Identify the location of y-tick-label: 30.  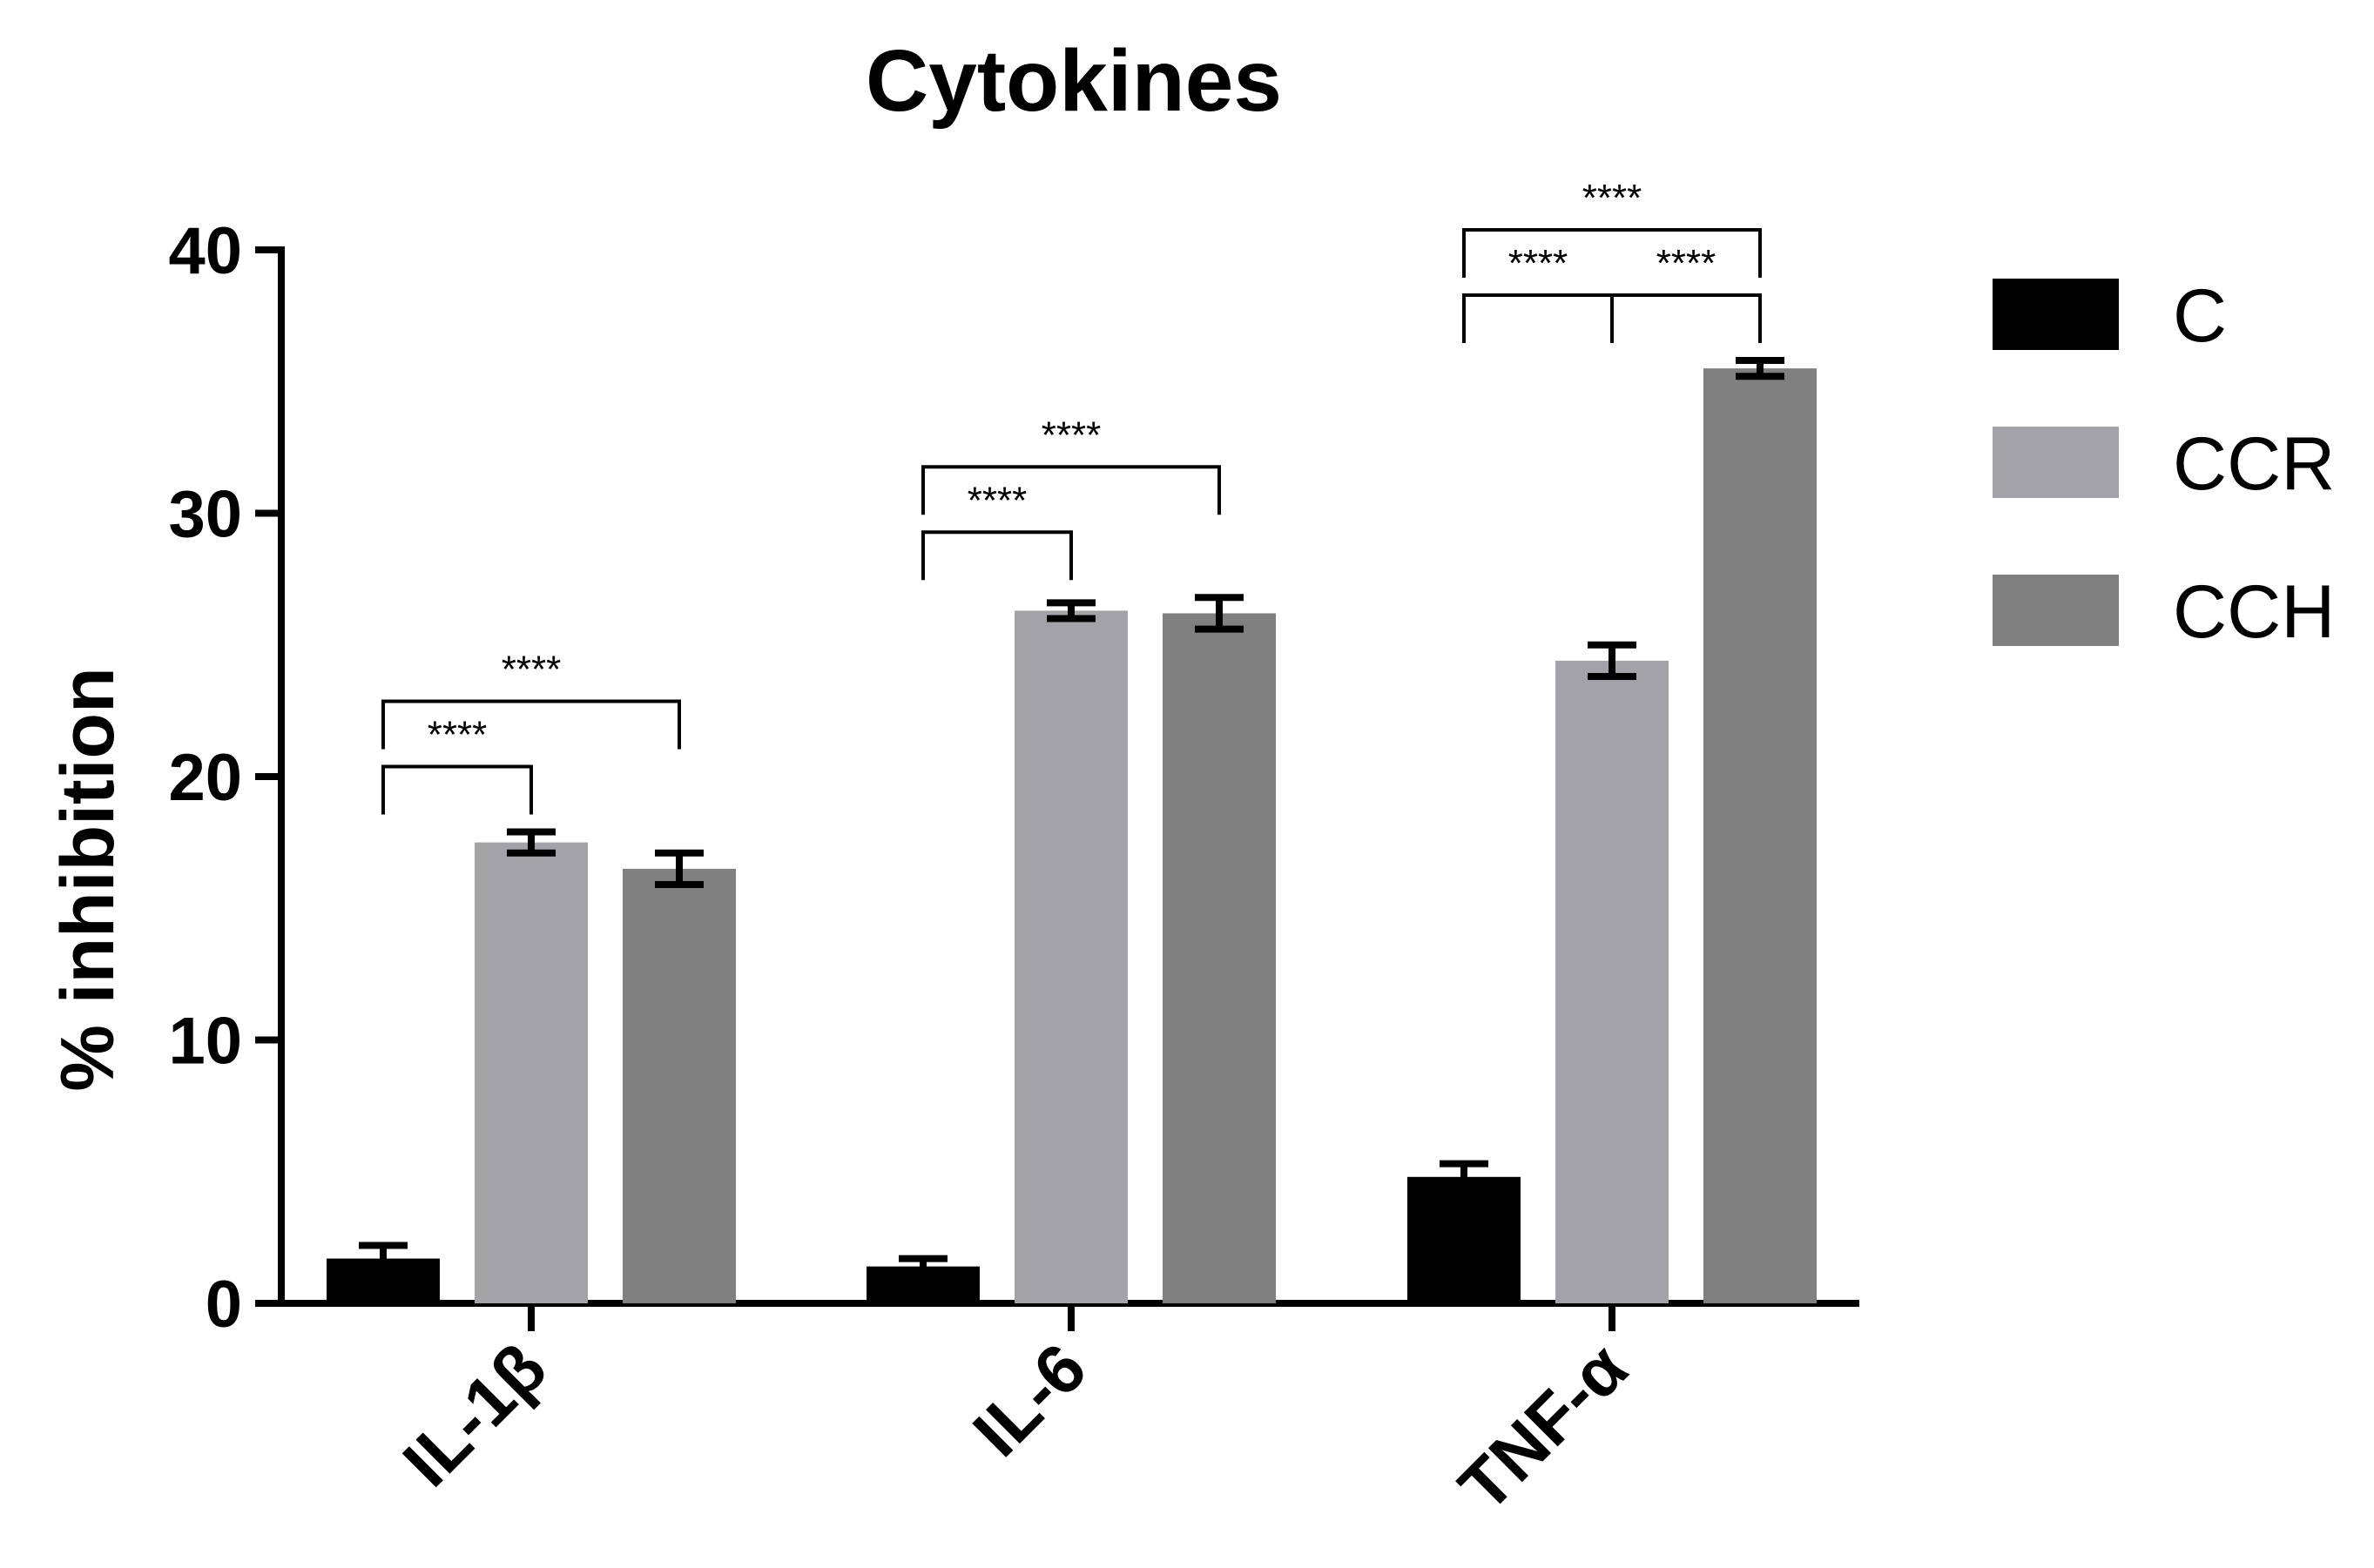
(205, 515).